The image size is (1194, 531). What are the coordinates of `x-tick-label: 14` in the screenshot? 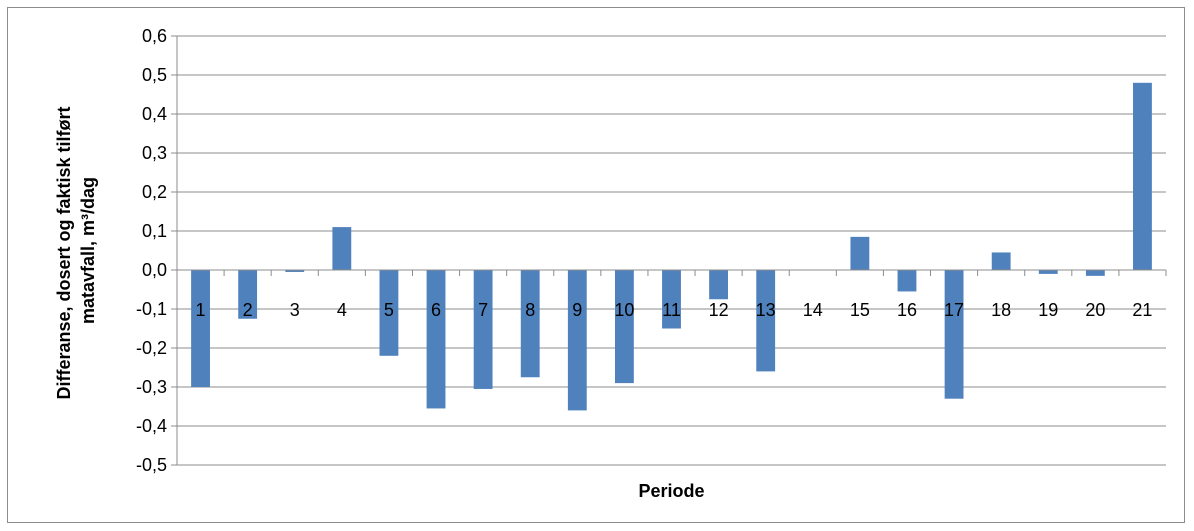 It's located at (813, 310).